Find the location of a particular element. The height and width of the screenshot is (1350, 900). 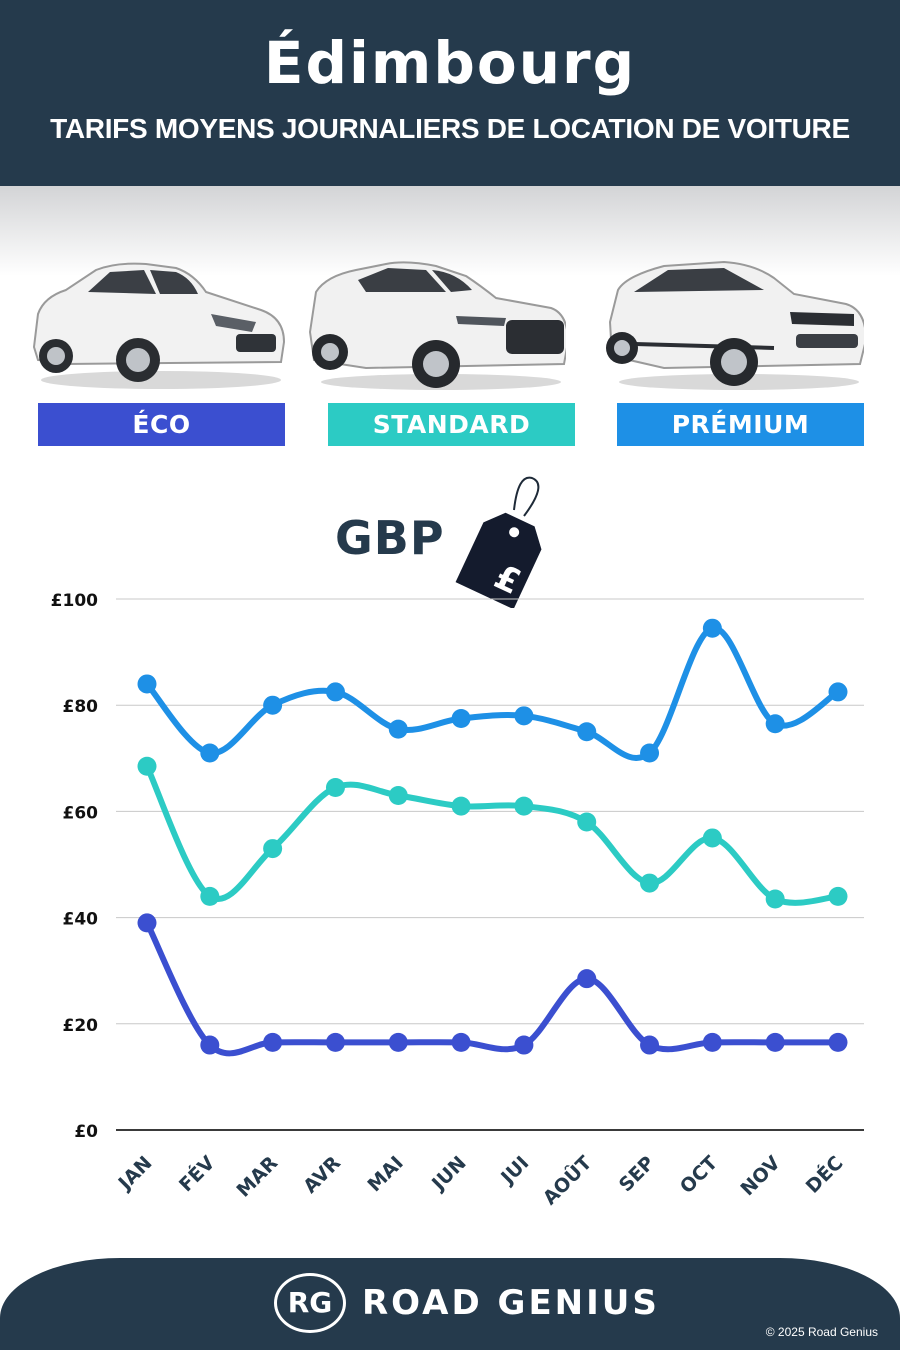

x-tick-label: OCT is located at coordinates (699, 1175).